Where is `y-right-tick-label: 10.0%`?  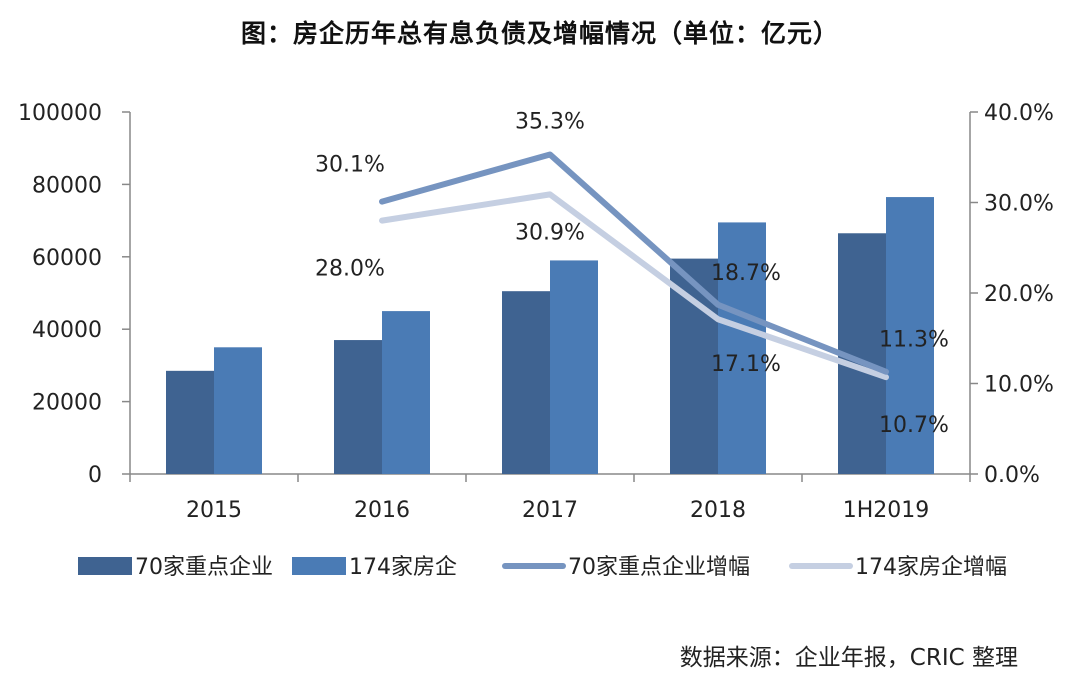
y-right-tick-label: 10.0% is located at coordinates (1019, 385).